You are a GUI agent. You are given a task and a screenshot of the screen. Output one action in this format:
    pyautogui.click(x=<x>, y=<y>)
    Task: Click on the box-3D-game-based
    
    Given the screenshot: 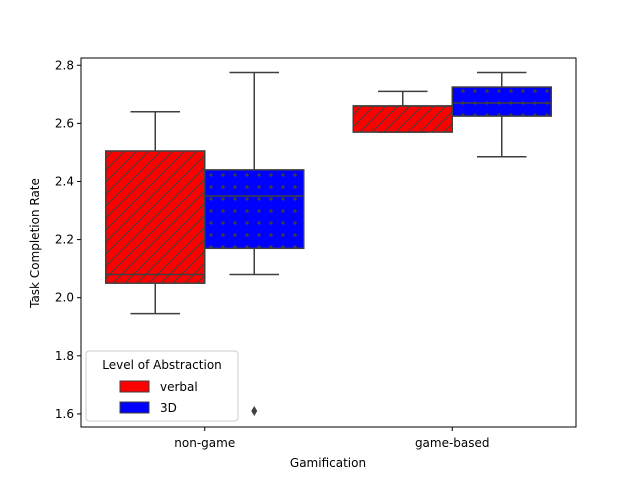 What is the action you would take?
    pyautogui.click(x=501, y=114)
    